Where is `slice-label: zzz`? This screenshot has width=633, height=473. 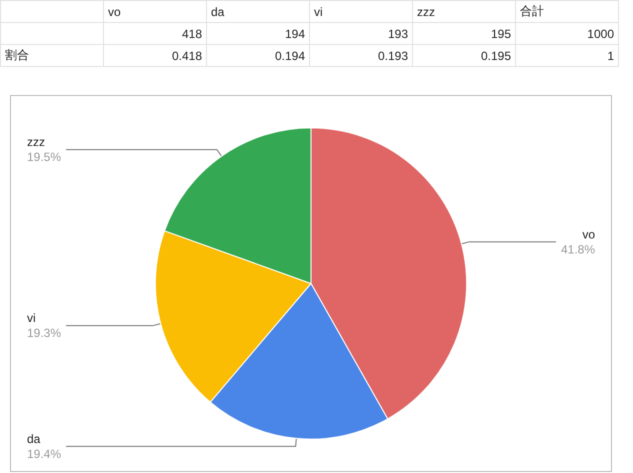
slice-label: zzz is located at coordinates (36, 142).